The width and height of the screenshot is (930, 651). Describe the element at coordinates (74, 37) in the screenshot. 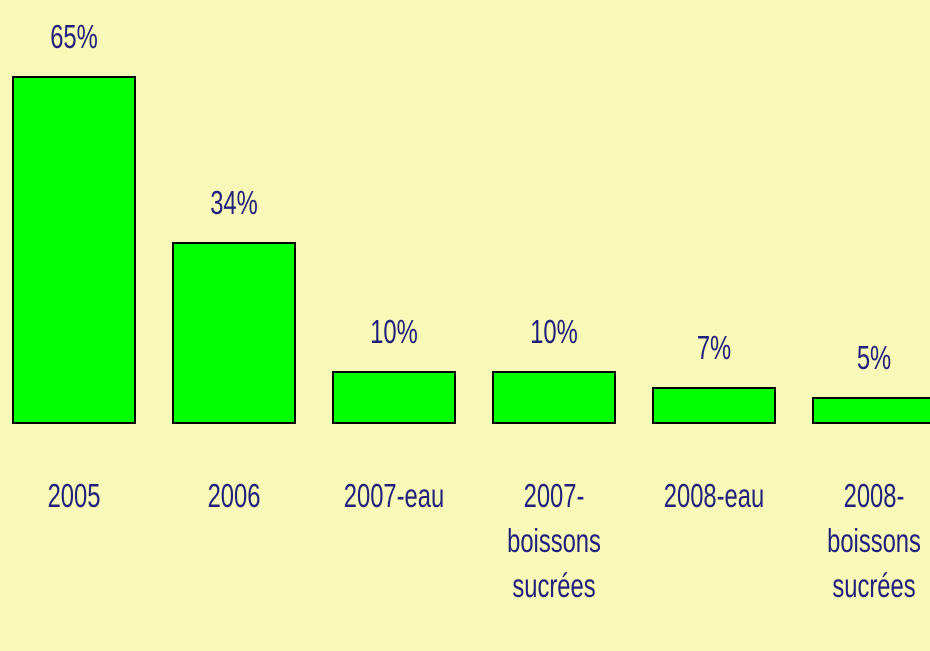

I see `value-label: 65%` at that location.